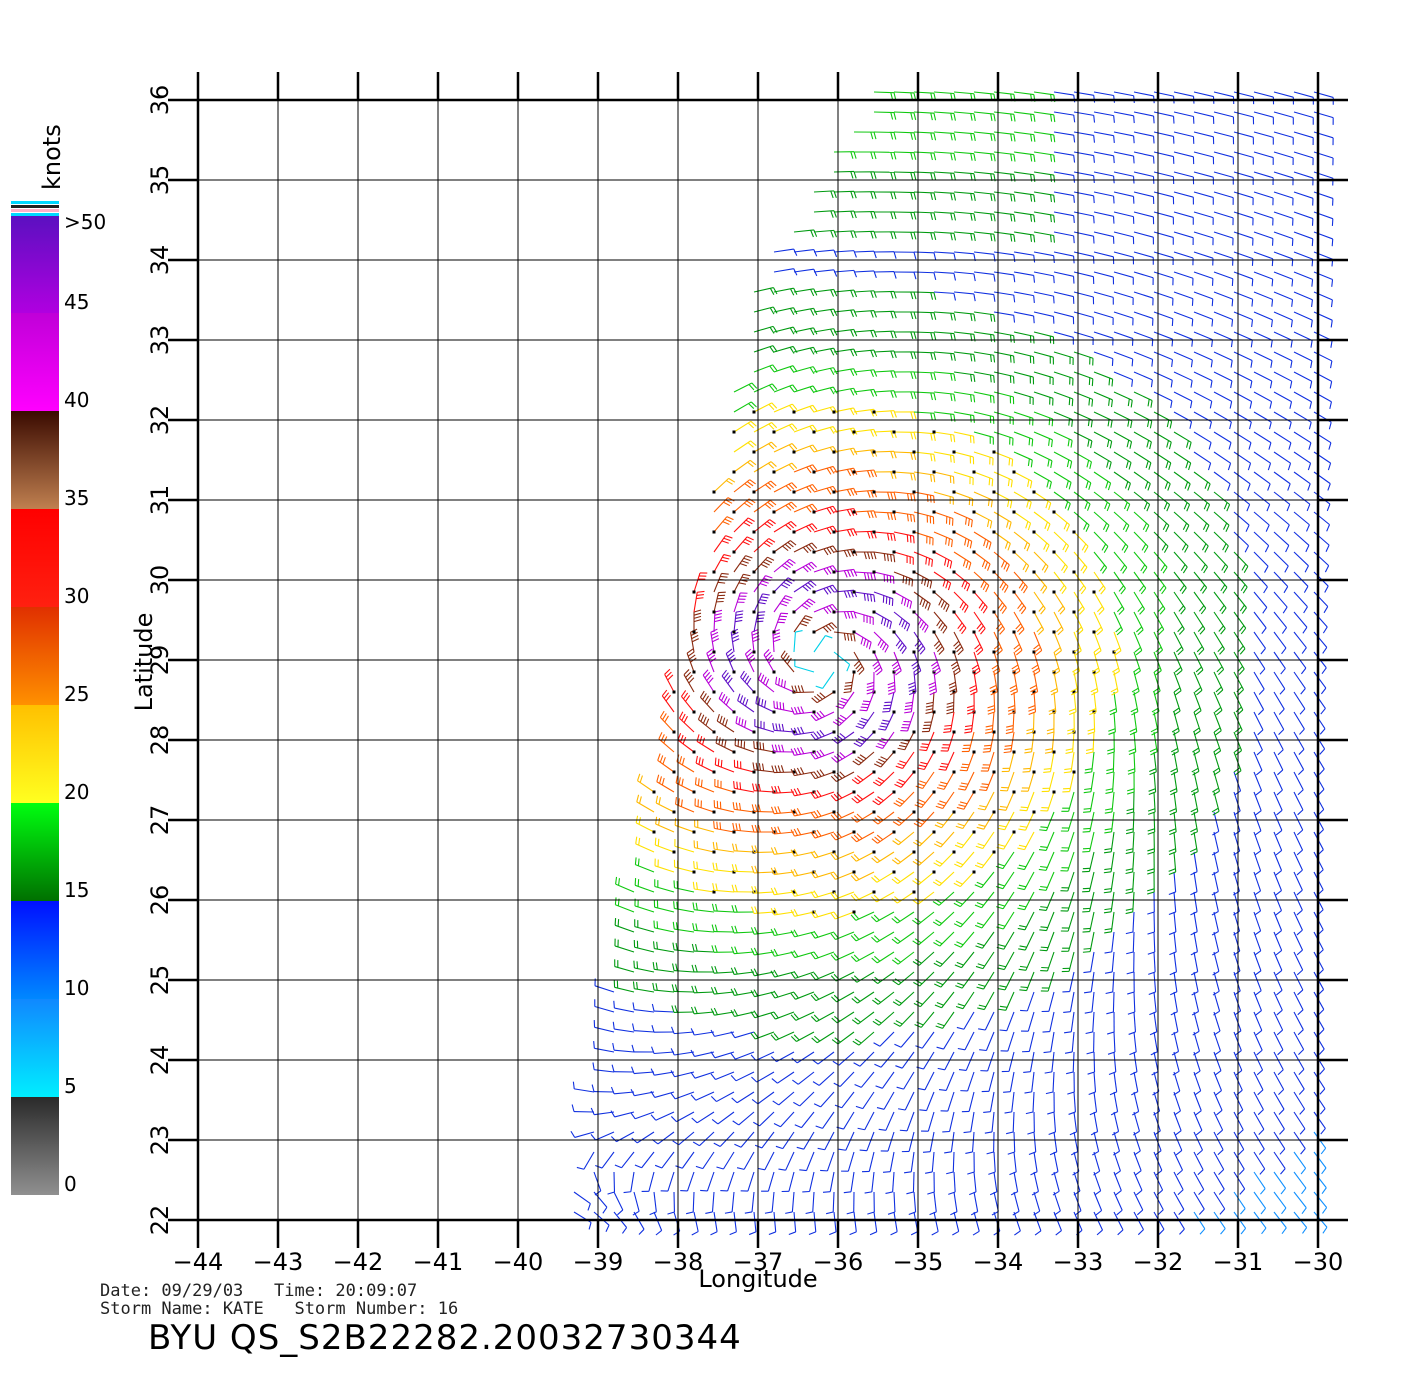 This screenshot has width=1420, height=1400. What do you see at coordinates (998, 1262) in the screenshot?
I see `longitude-tick-label: −34` at bounding box center [998, 1262].